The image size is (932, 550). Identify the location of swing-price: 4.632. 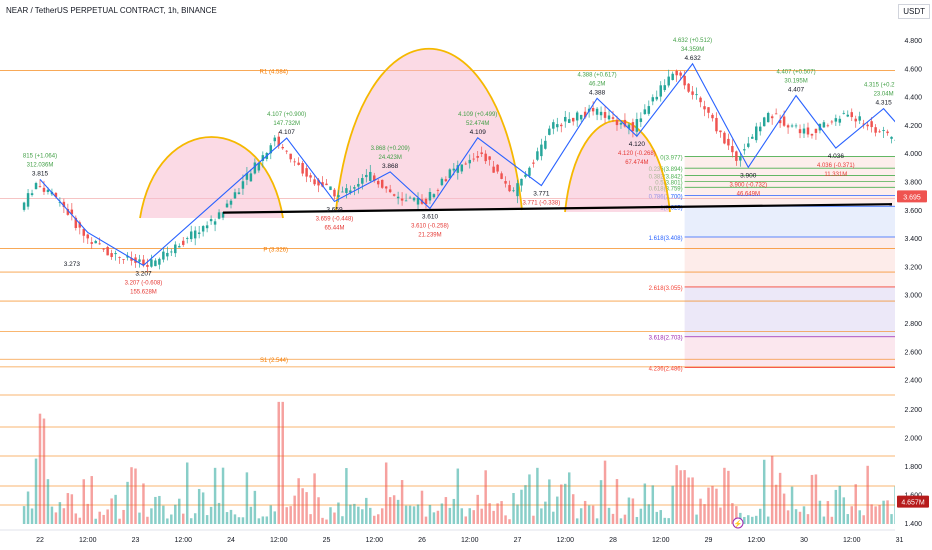
(692, 58).